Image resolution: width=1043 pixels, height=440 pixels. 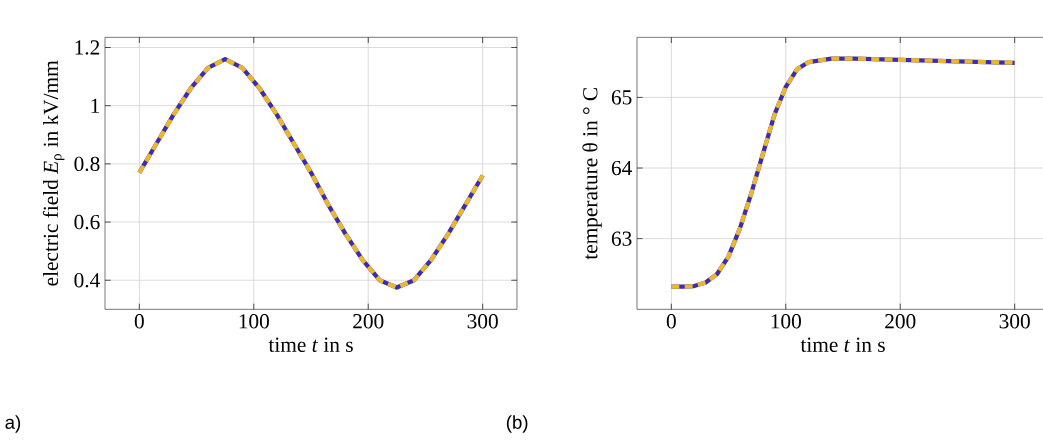 What do you see at coordinates (13, 424) in the screenshot?
I see `text: a)` at bounding box center [13, 424].